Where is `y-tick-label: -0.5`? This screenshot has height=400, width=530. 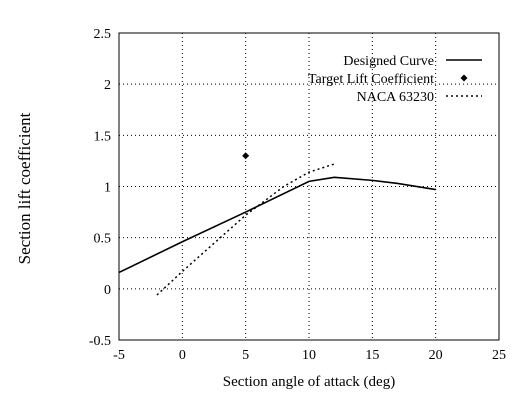 y-tick-label: -0.5 is located at coordinates (100, 341).